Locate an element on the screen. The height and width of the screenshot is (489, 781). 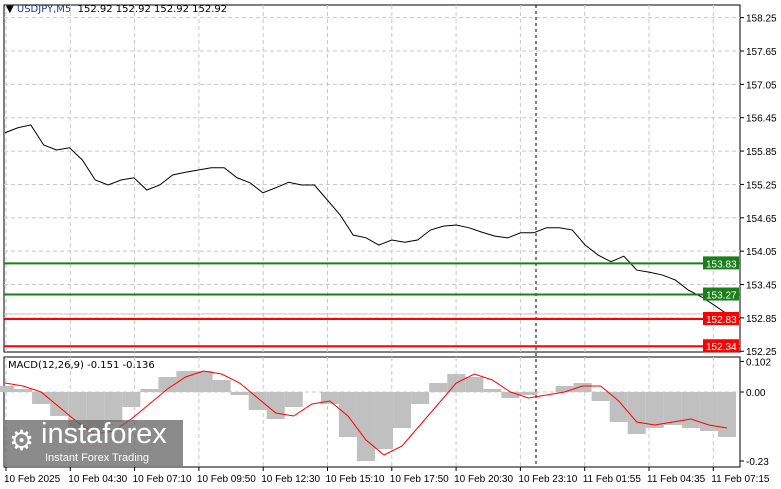
y-tick-label: 153.45 is located at coordinates (761, 286).